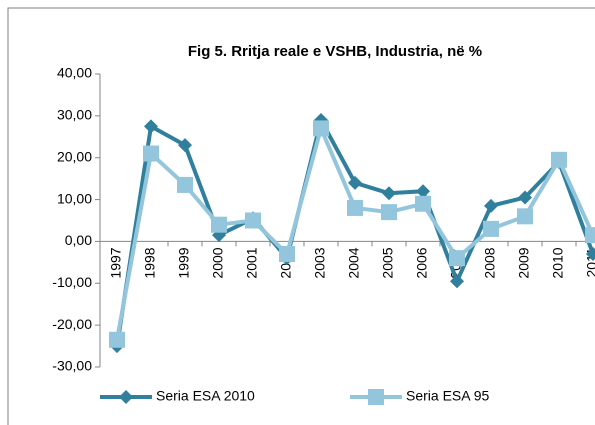  I want to click on legend-label: Seria ESA 2010, so click(205, 396).